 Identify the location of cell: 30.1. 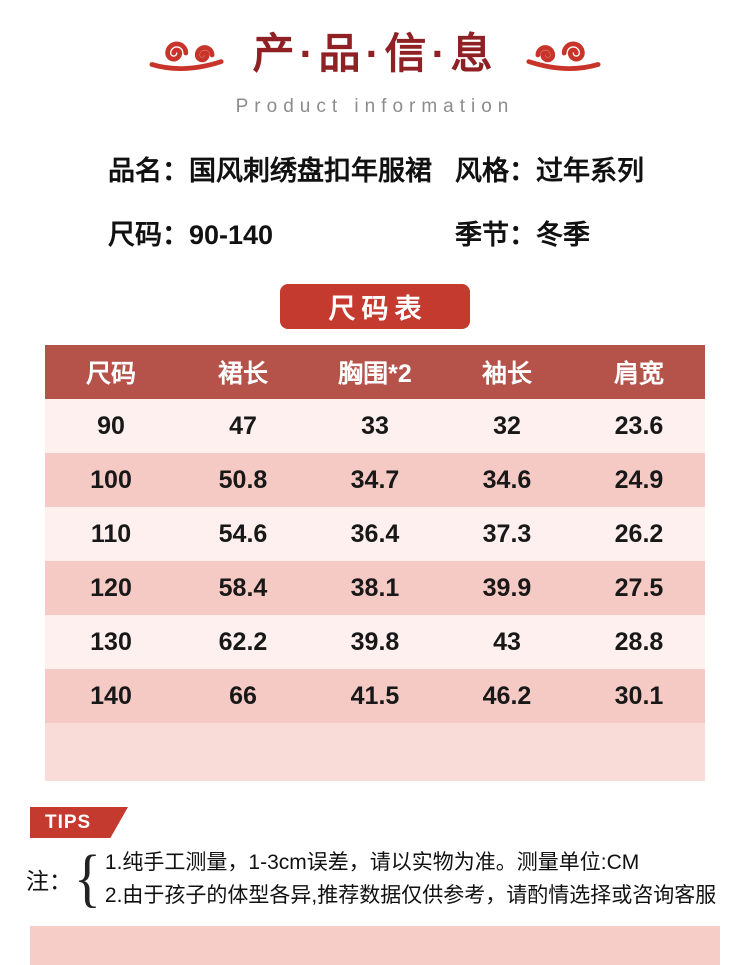
(639, 695).